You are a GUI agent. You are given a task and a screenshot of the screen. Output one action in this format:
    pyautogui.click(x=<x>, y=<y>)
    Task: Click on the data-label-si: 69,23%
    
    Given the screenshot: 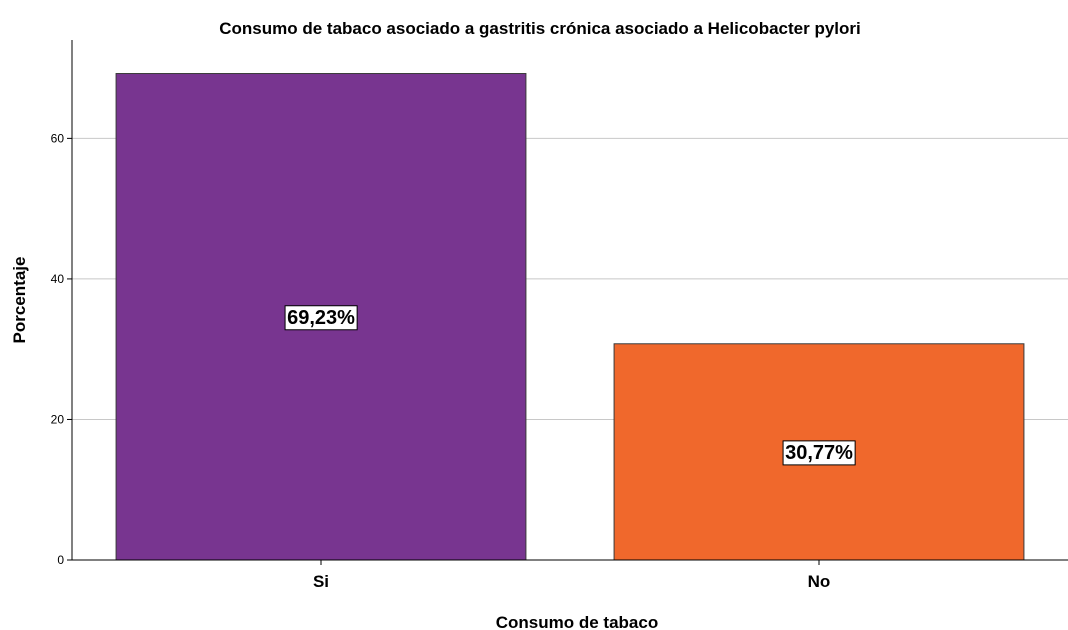 What is the action you would take?
    pyautogui.click(x=321, y=318)
    